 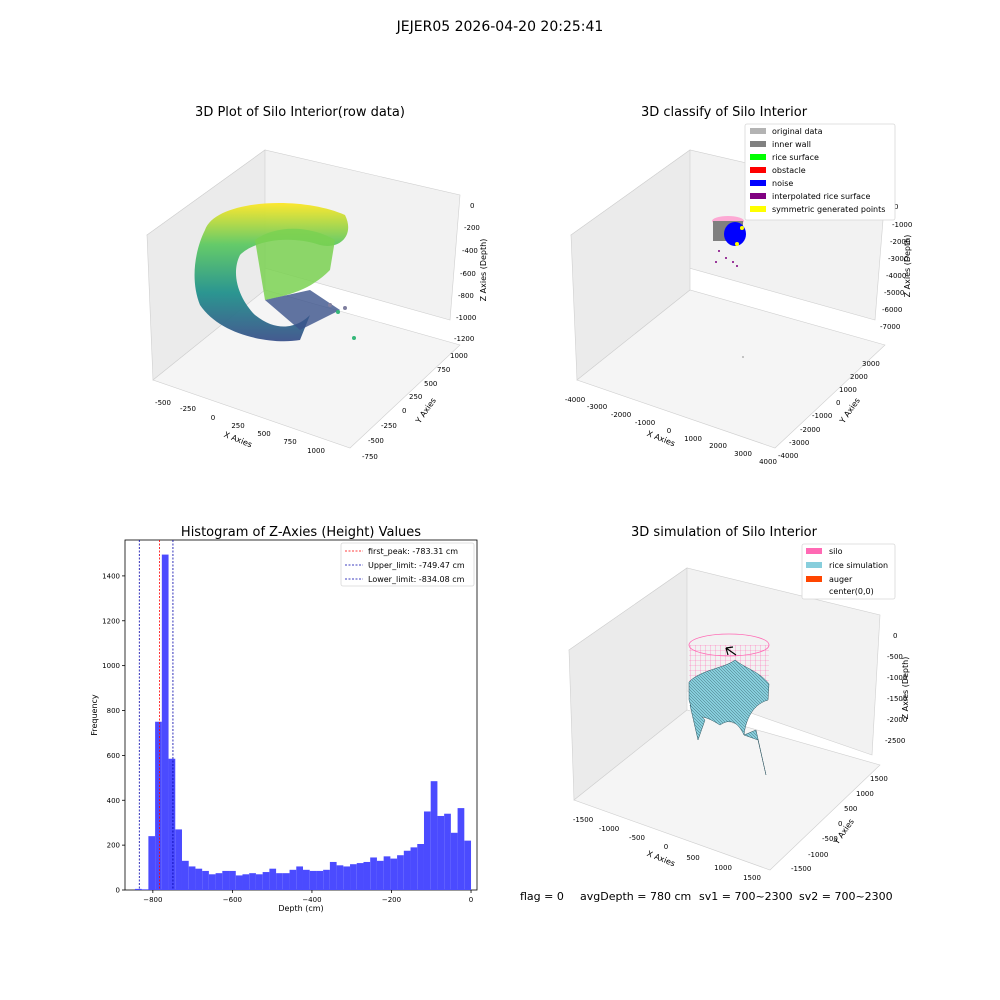 I want to click on classify-point-cloud, so click(x=729, y=287).